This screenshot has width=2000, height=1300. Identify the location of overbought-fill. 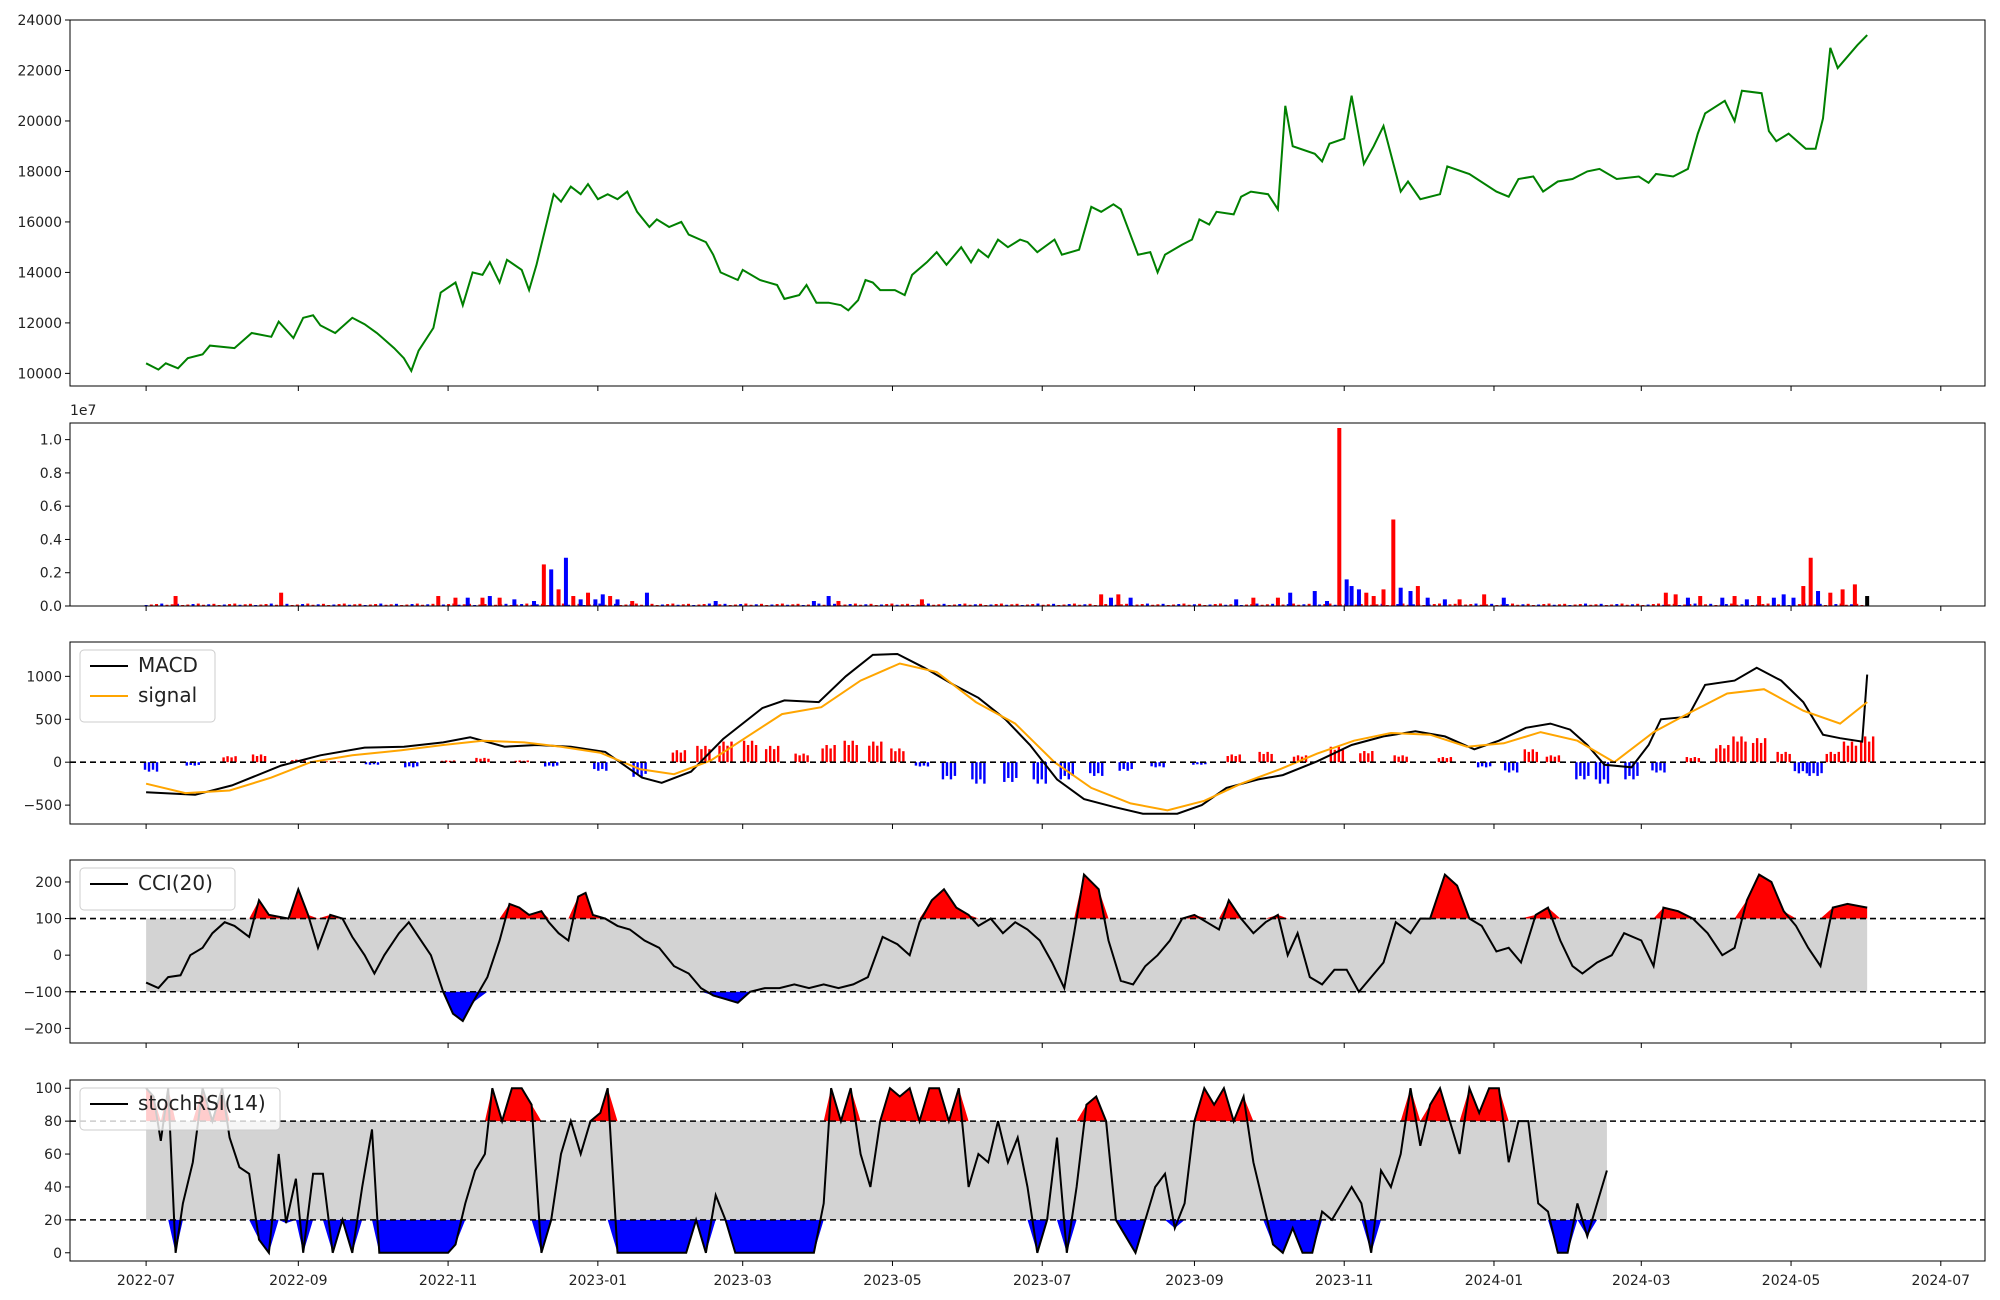
(1007, 896).